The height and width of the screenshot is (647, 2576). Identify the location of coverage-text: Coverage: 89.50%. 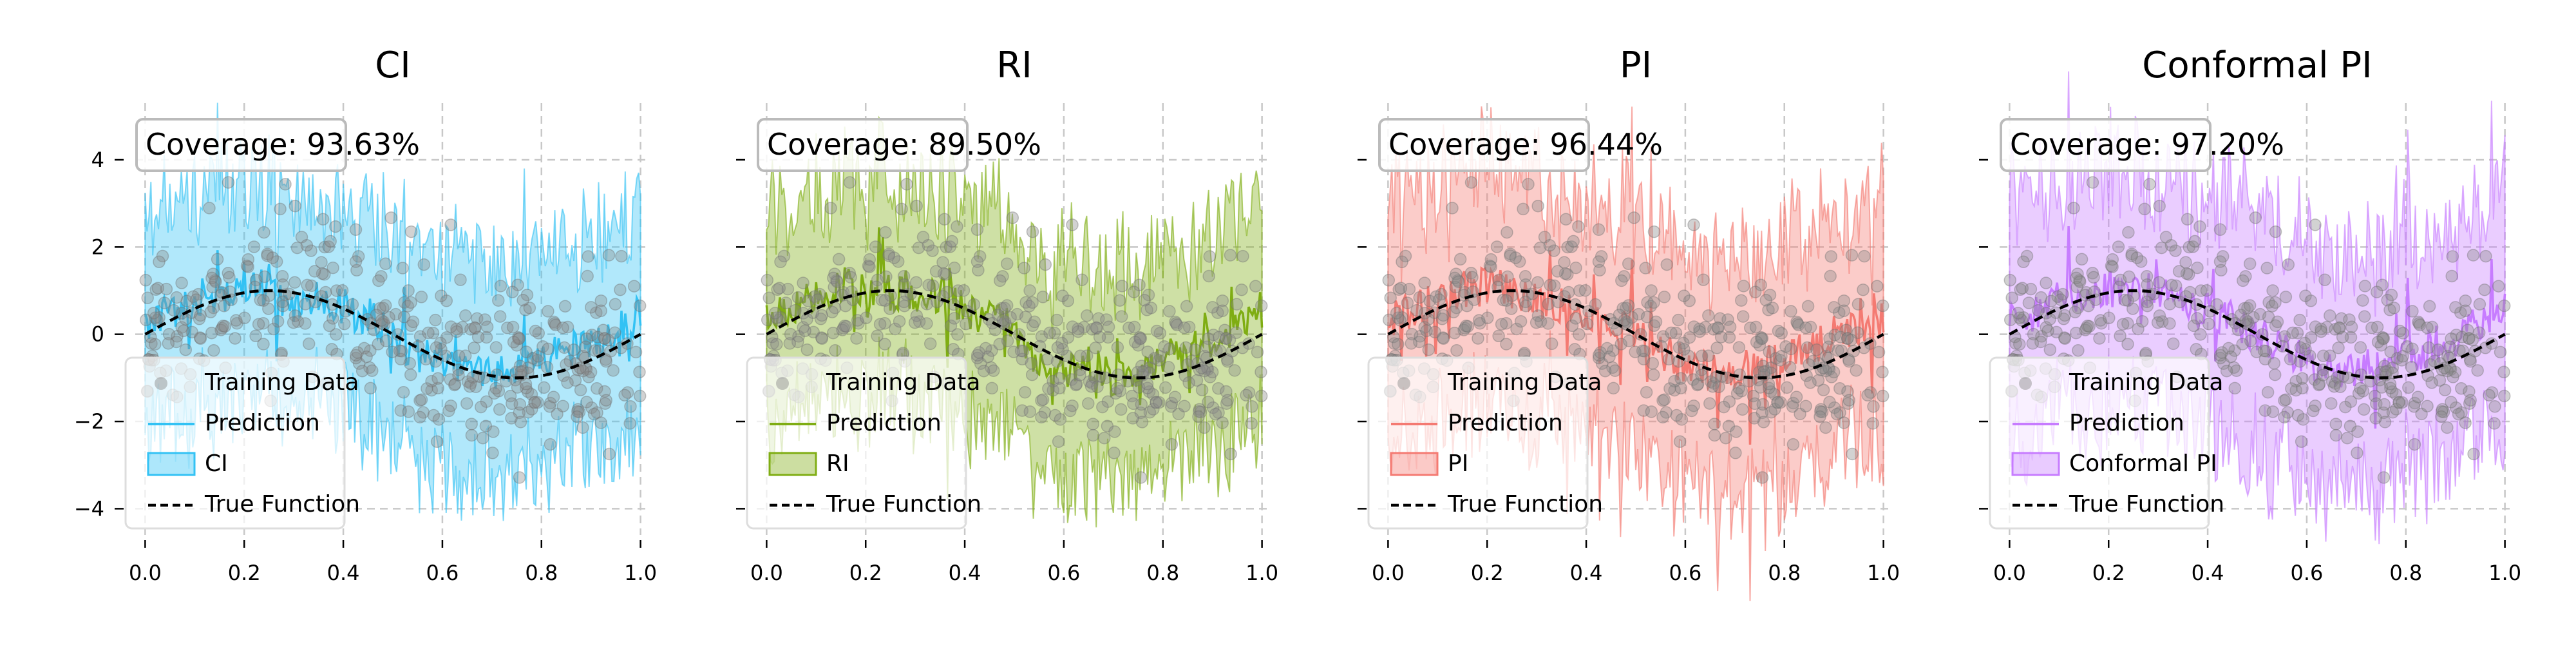
(904, 144).